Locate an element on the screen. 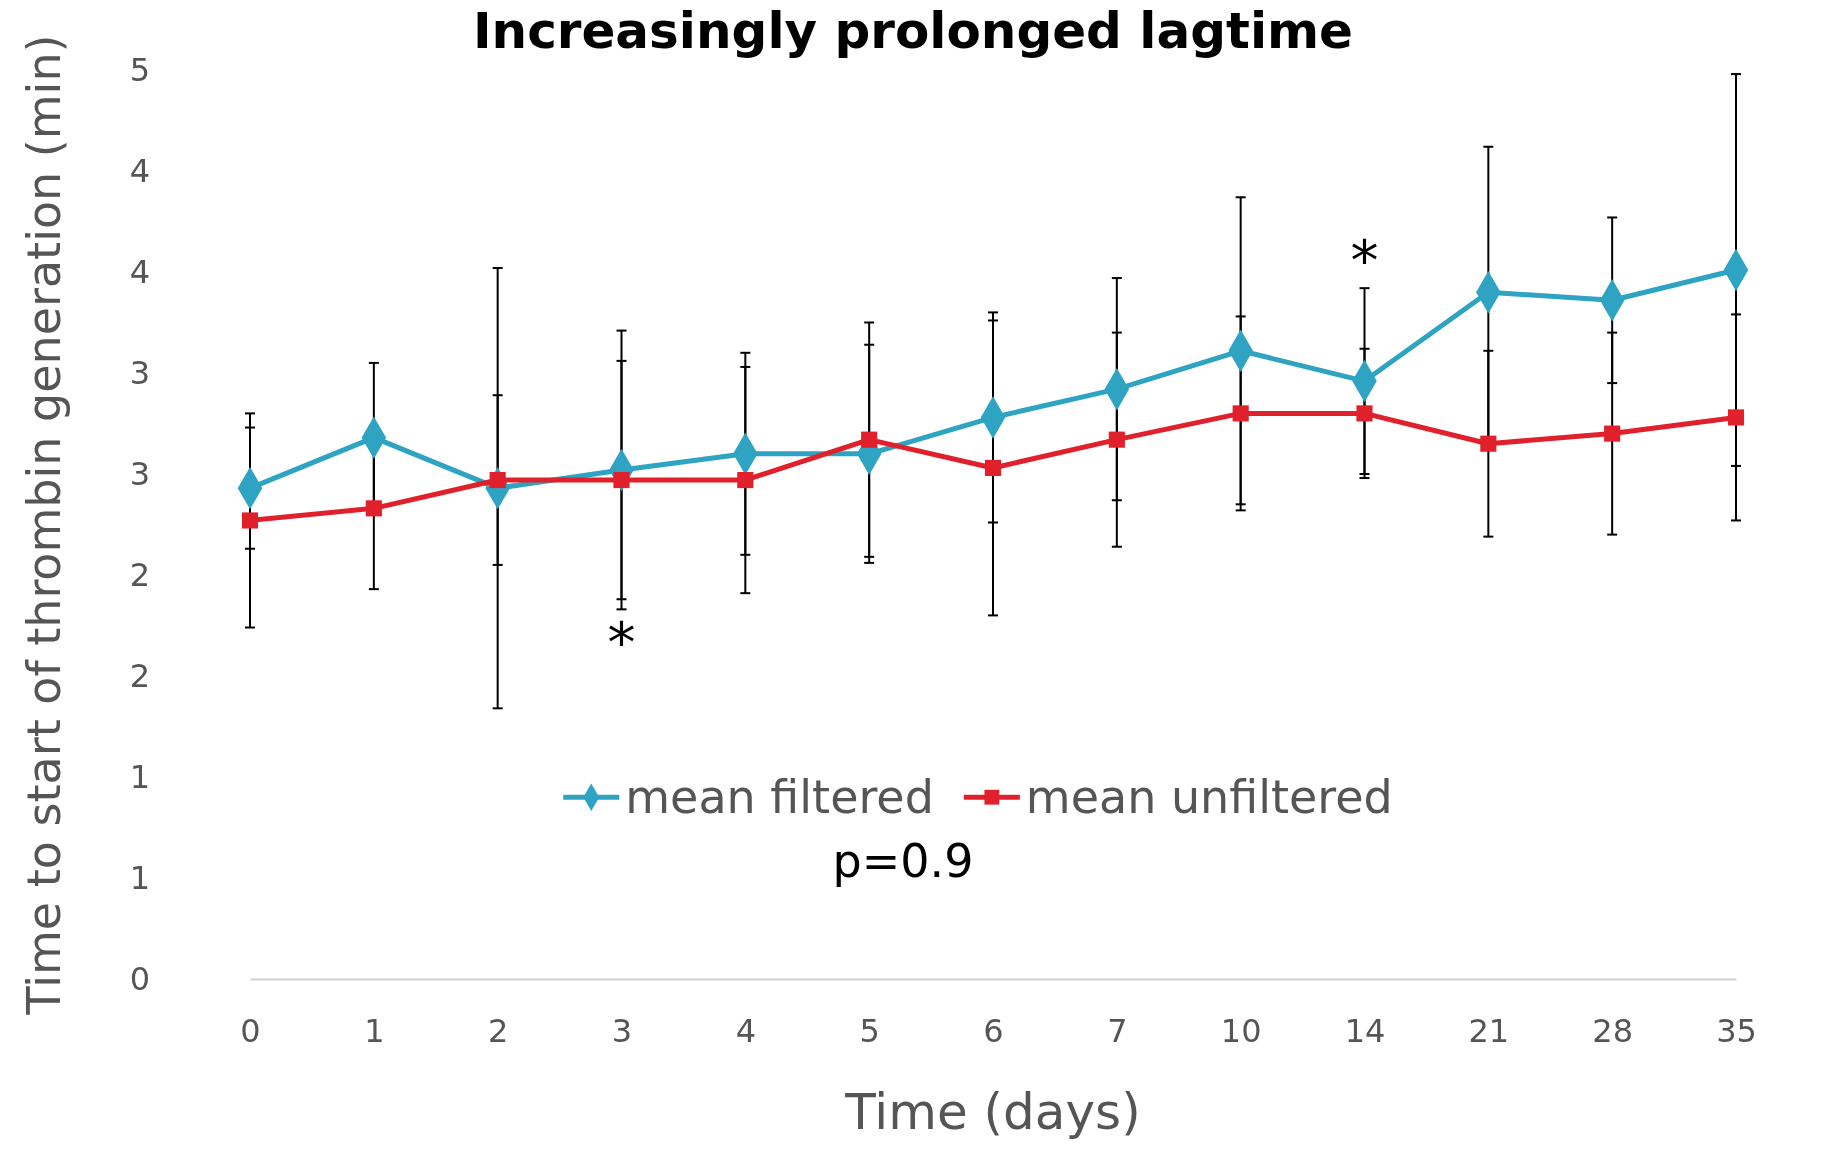 This screenshot has height=1159, width=1826. x-tick-label: 3 is located at coordinates (622, 1030).